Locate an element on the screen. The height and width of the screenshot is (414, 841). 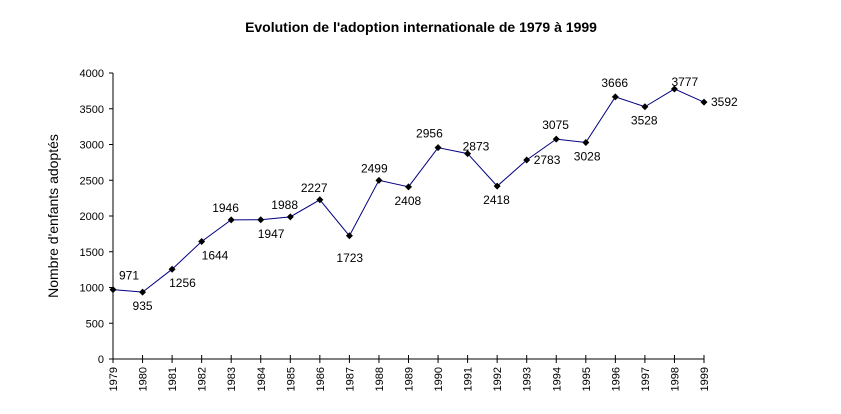
x-tick-label: 1979 is located at coordinates (114, 379).